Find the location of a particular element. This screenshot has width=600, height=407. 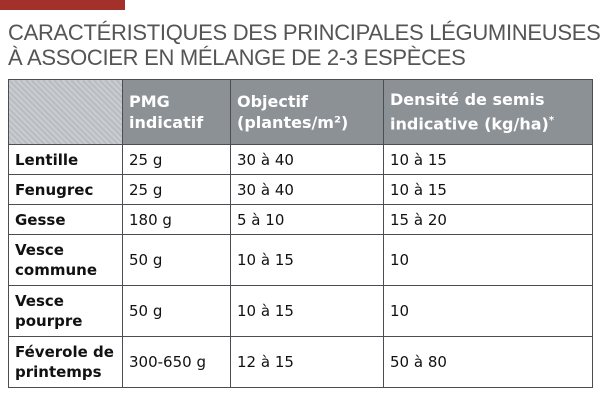

table-row: Vesce pourpre 50 g 10 à 15 10 is located at coordinates (300, 311).